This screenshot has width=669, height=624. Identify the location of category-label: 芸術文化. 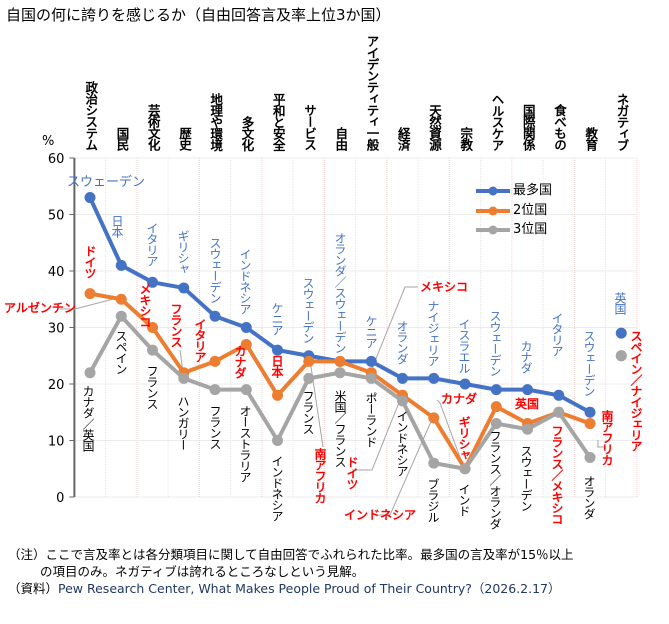
(153, 127).